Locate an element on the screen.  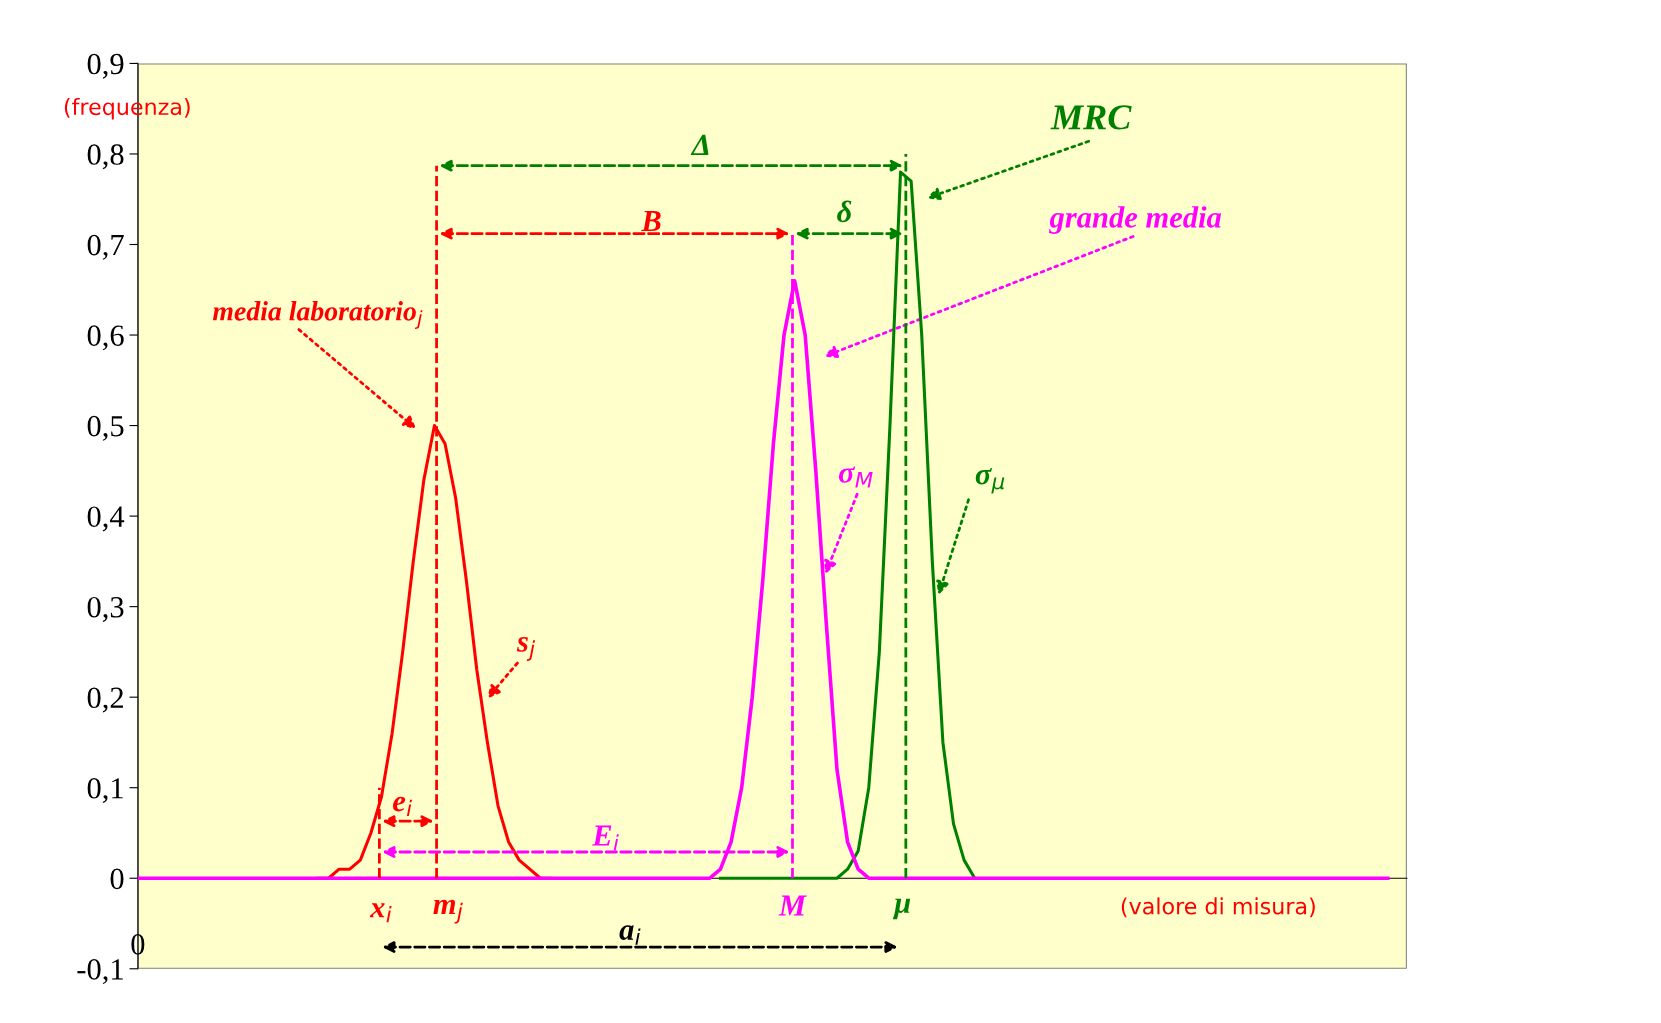
annotation: σ$_{μ}$ is located at coordinates (990, 481).